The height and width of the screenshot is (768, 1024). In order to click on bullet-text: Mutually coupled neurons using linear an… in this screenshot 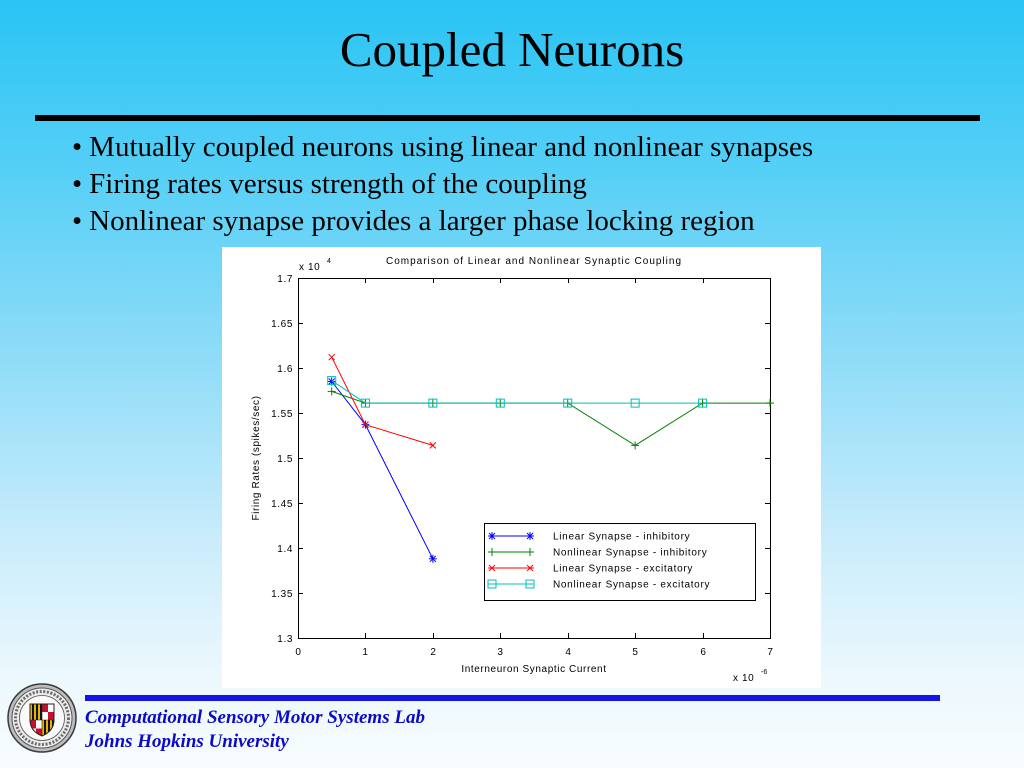, I will do `click(451, 147)`.